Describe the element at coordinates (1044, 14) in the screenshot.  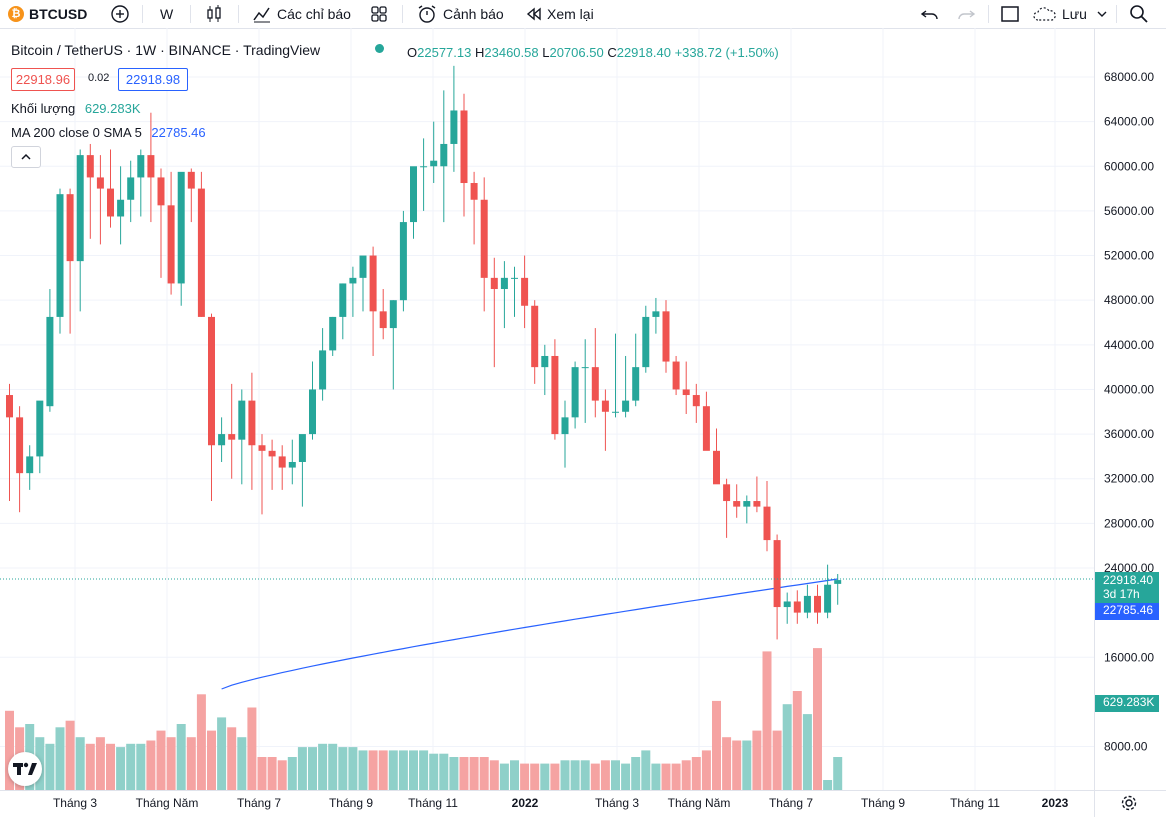
I see `cloud-icon` at that location.